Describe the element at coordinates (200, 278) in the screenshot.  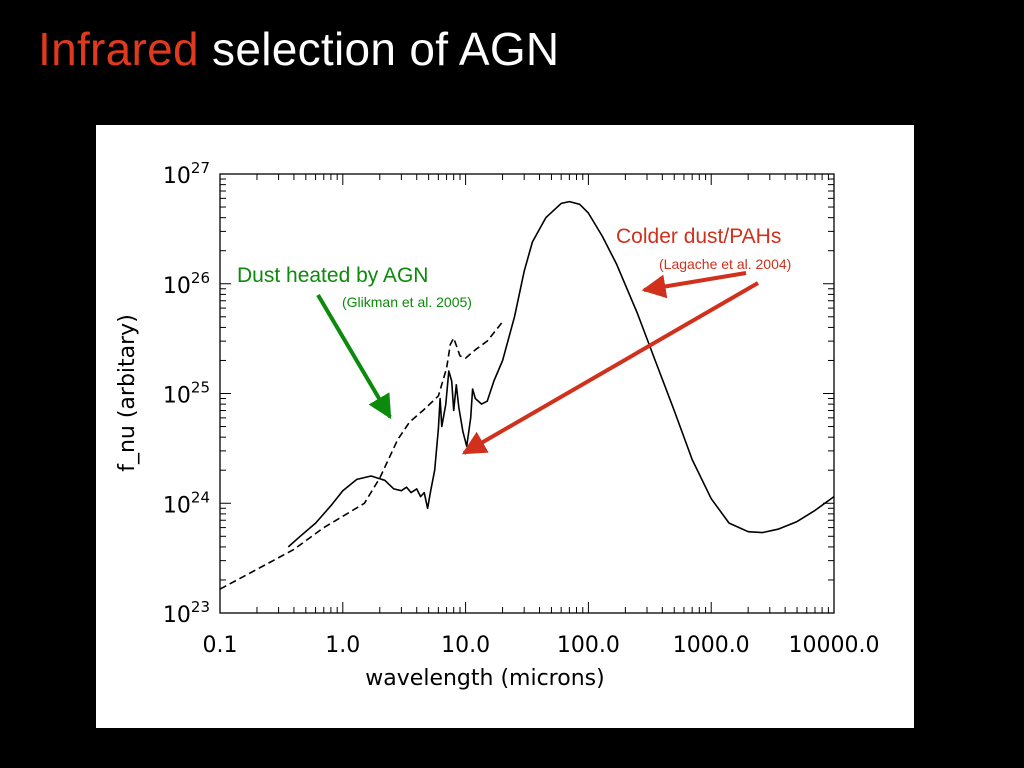
I see `y-tick-exponent: 26` at that location.